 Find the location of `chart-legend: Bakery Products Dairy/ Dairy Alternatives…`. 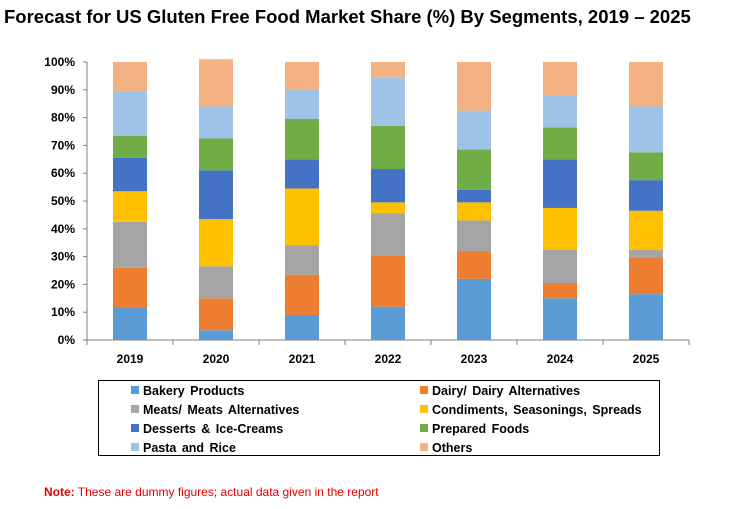

chart-legend: Bakery Products Dairy/ Dairy Alternatives… is located at coordinates (379, 418).